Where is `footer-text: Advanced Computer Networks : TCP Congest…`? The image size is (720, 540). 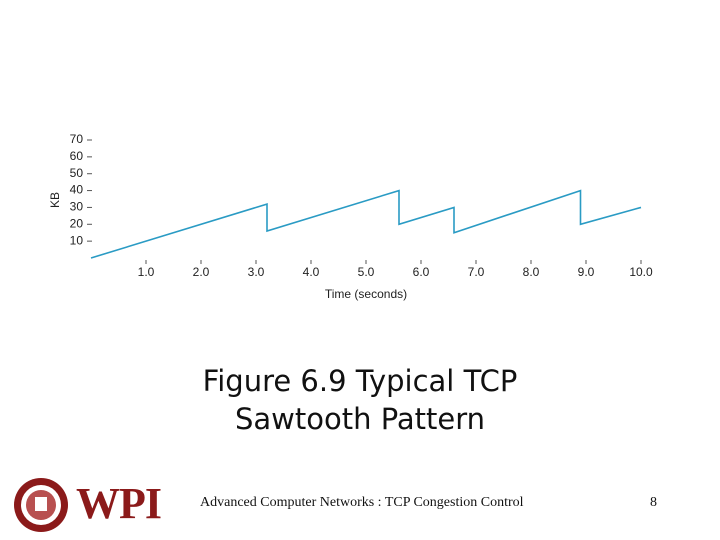
footer-text: Advanced Computer Networks : TCP Congest… is located at coordinates (362, 502).